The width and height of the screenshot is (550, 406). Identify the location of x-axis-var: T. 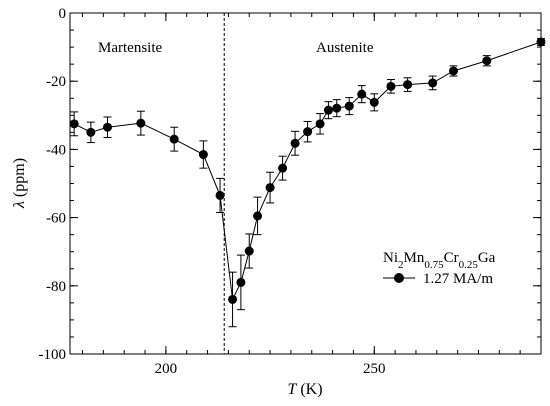
(292, 389).